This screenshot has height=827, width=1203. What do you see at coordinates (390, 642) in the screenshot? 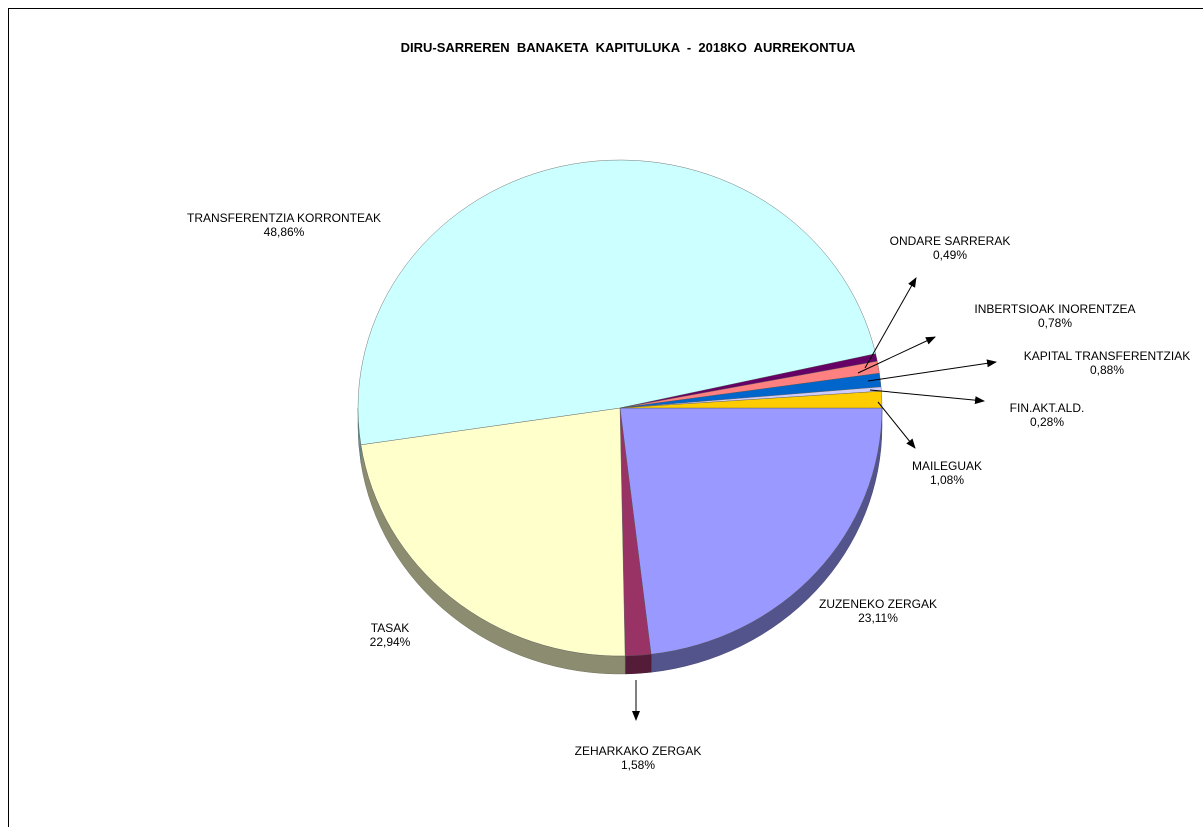
I see `slice-value-tasak: 22,94%` at bounding box center [390, 642].